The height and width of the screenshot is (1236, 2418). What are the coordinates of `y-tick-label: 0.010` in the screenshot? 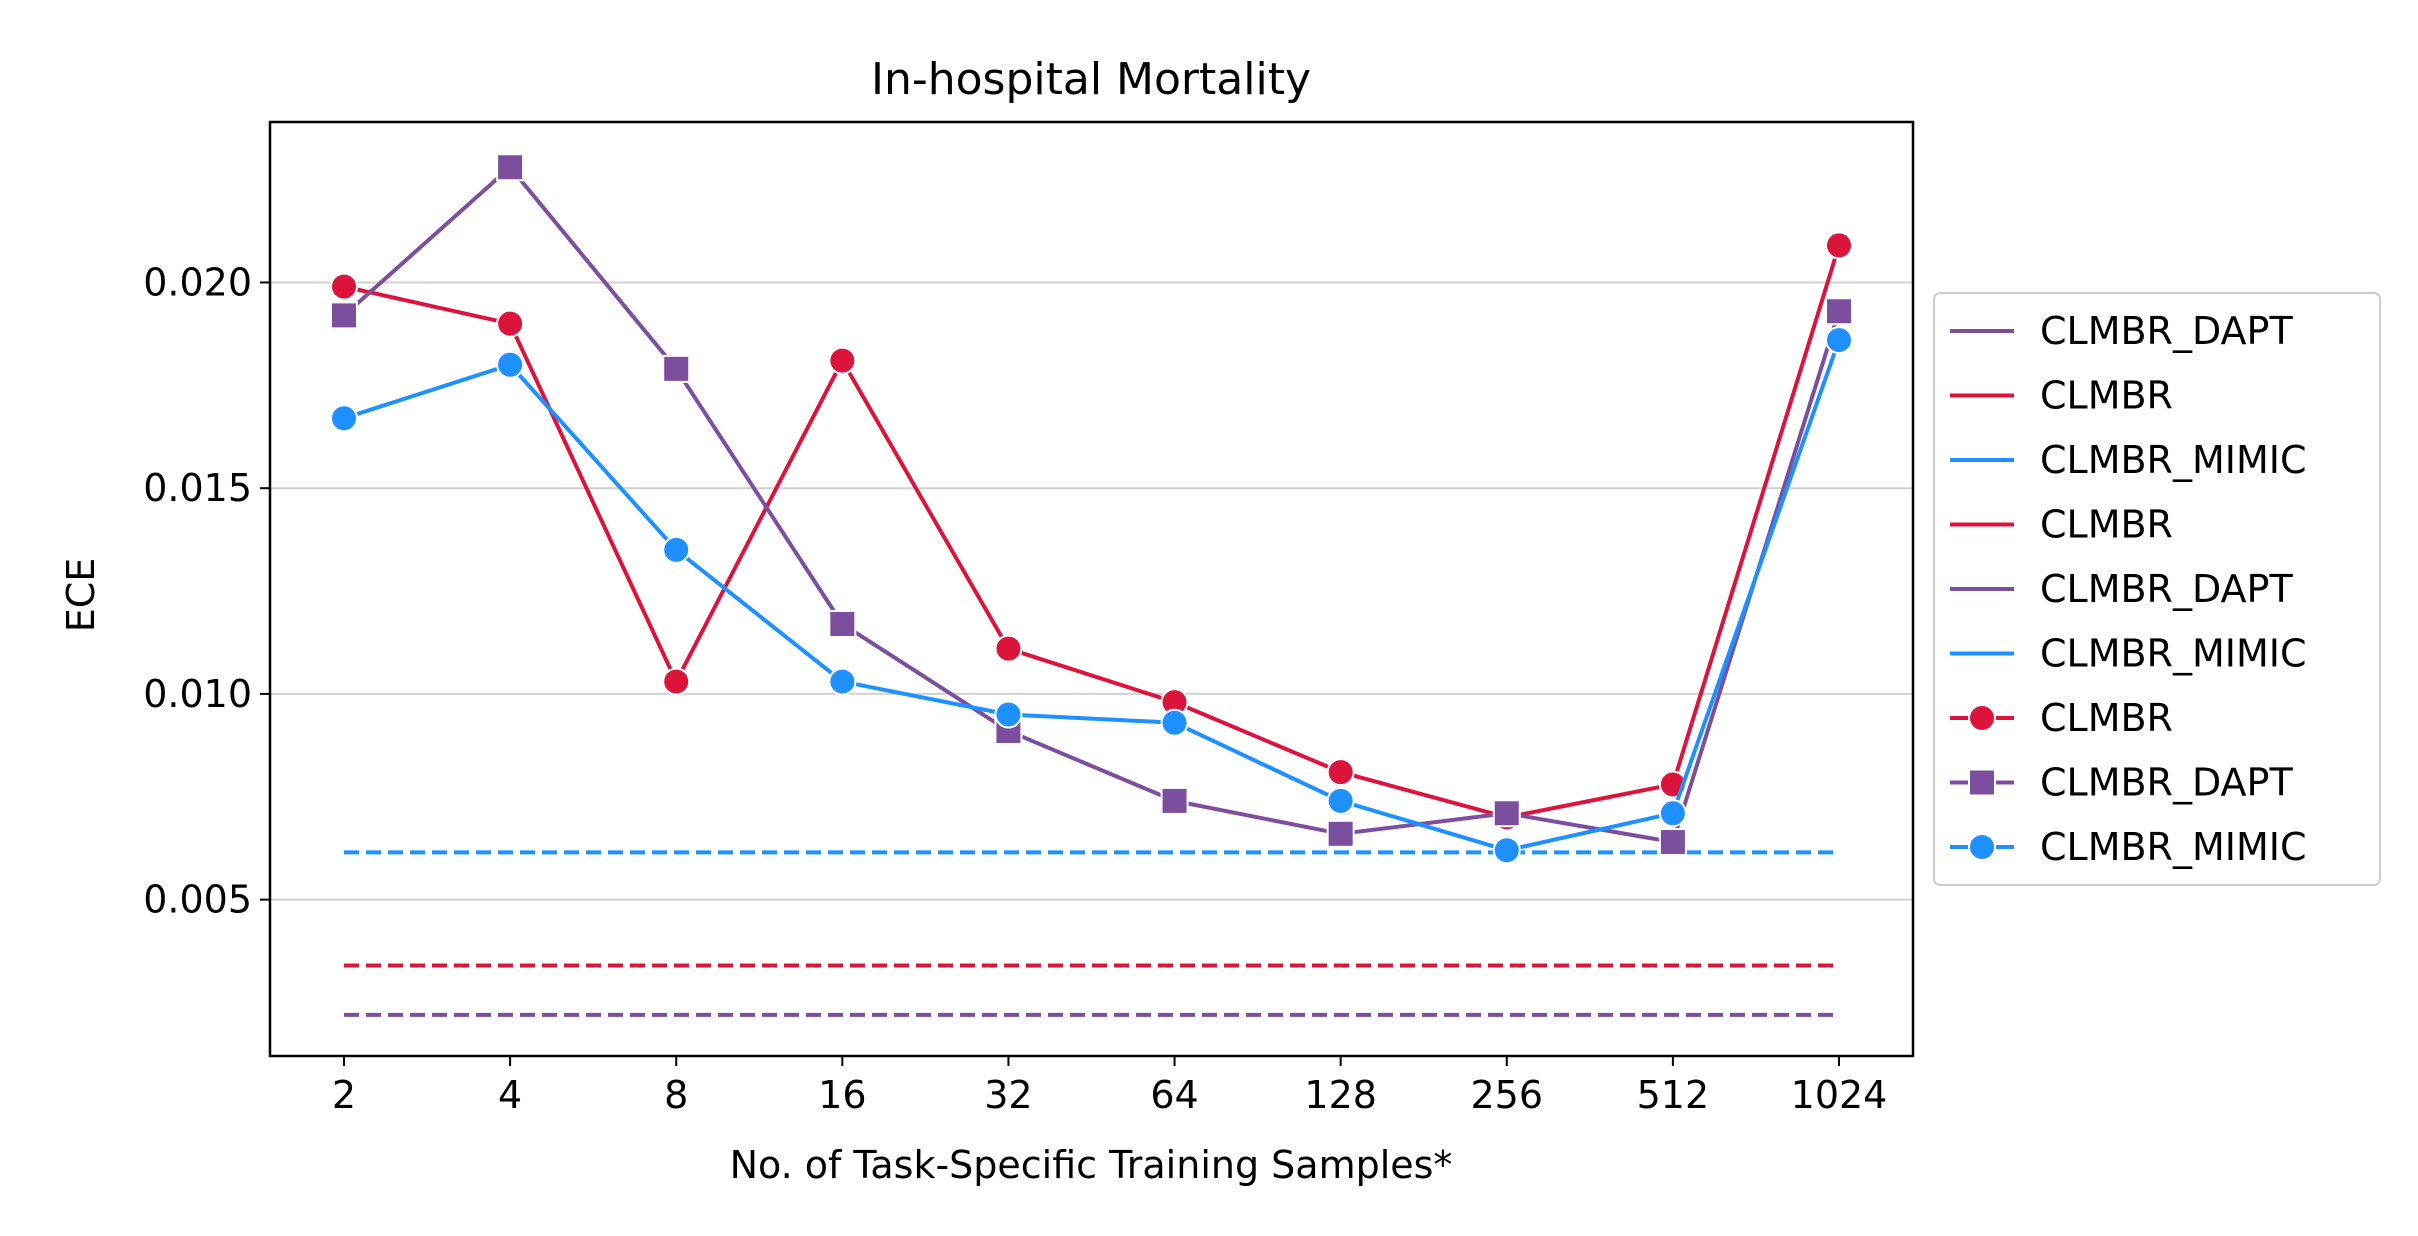 It's located at (197, 694).